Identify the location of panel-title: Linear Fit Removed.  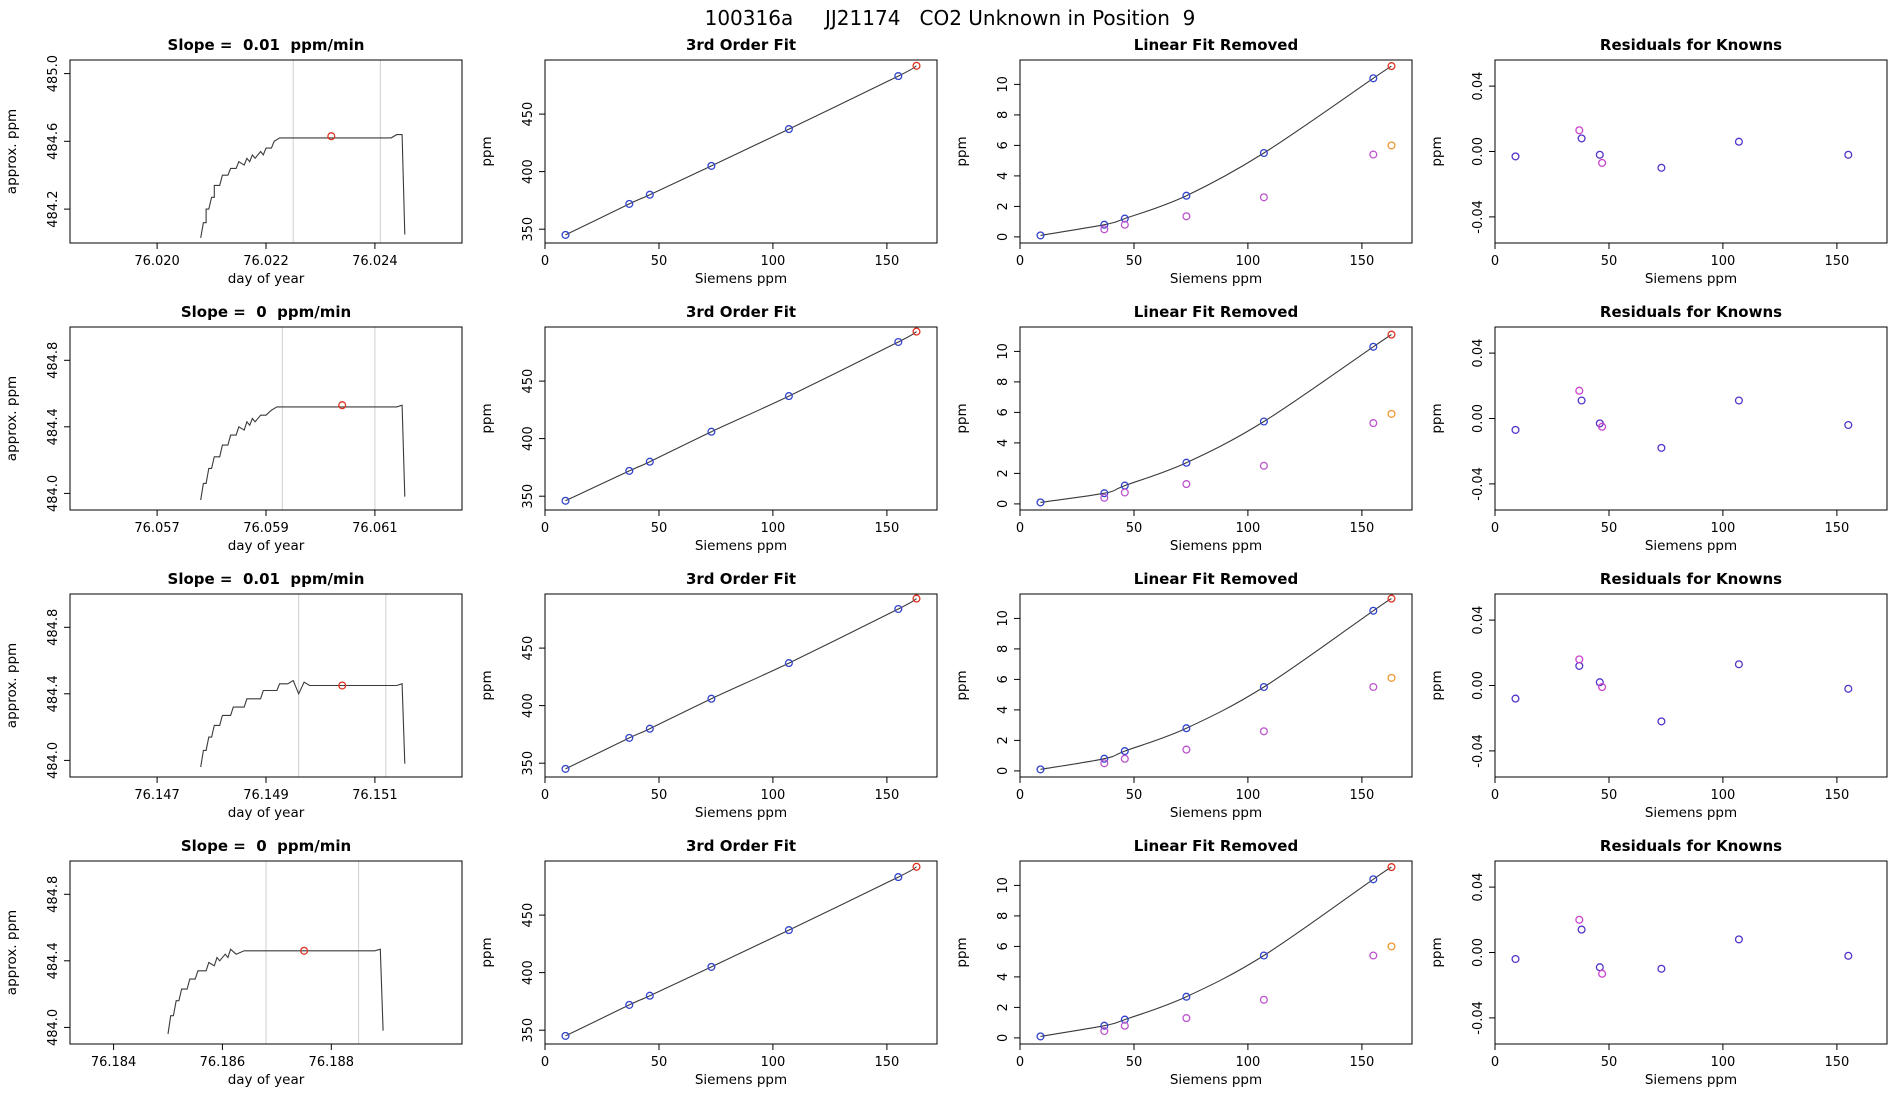
(1216, 312).